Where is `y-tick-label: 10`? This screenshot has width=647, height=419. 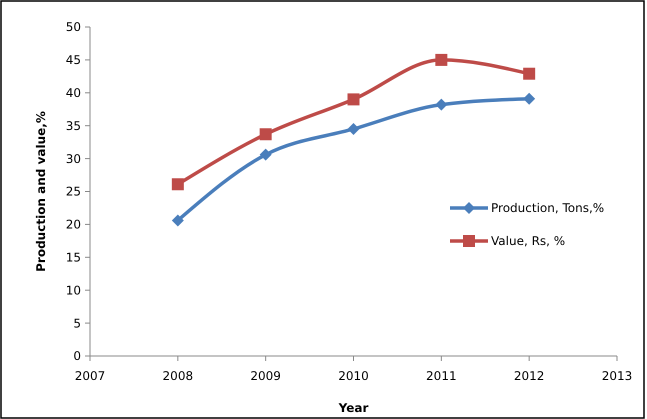
y-tick-label: 10 is located at coordinates (73, 290).